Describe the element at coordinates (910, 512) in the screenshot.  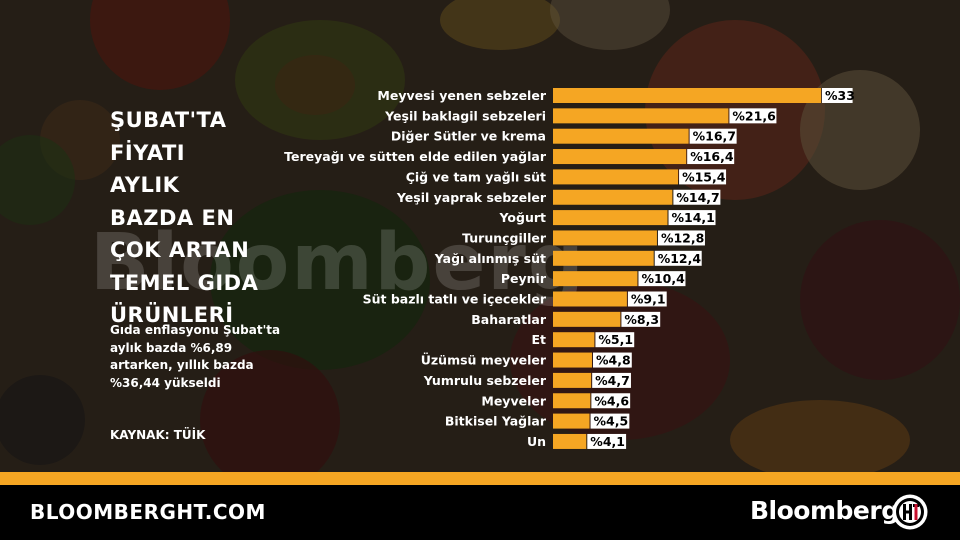
I see `bloomberght-logo-icon` at that location.